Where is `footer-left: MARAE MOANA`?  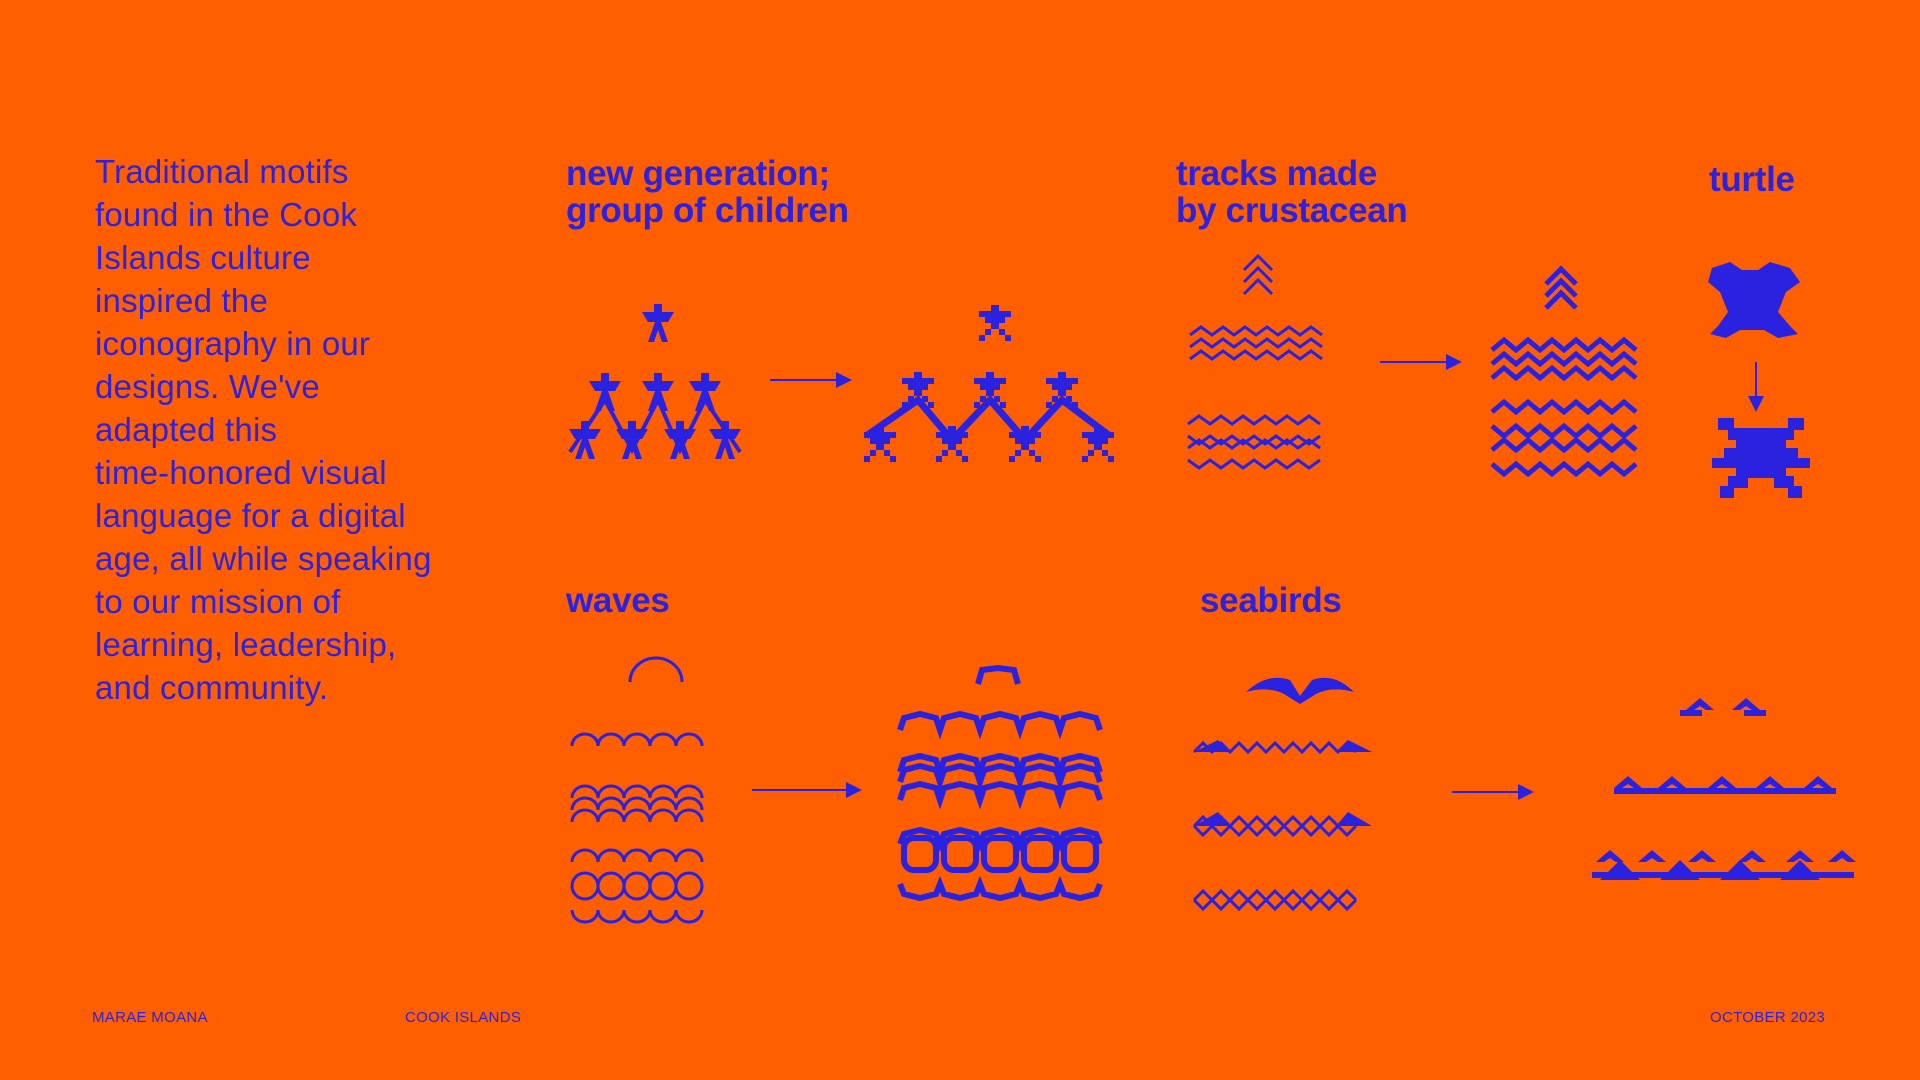
footer-left: MARAE MOANA is located at coordinates (150, 1017).